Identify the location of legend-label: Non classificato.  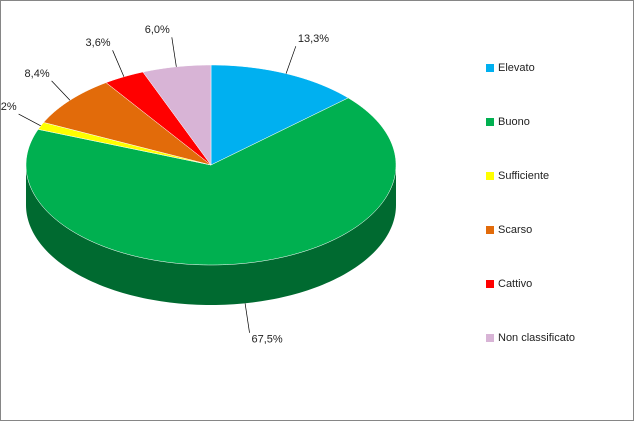
(536, 338).